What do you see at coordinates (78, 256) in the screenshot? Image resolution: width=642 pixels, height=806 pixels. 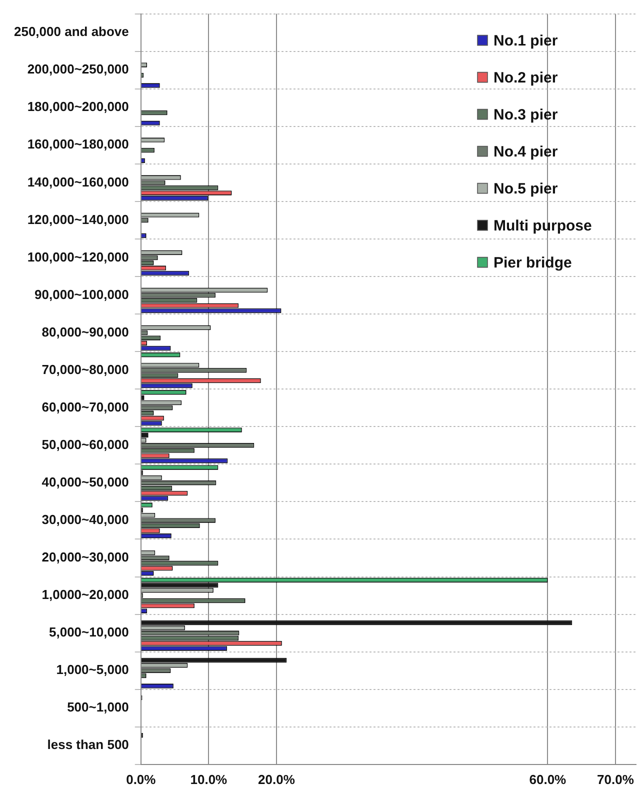 I see `y-tick-label: 100,000~120,000` at bounding box center [78, 256].